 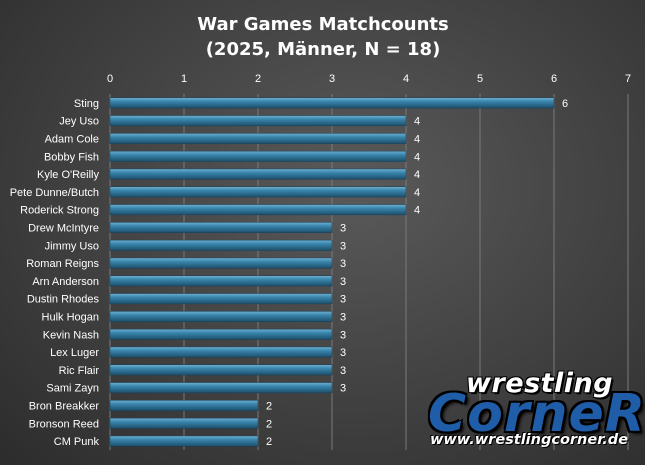 What do you see at coordinates (343, 229) in the screenshot?
I see `data-label-7: 3` at bounding box center [343, 229].